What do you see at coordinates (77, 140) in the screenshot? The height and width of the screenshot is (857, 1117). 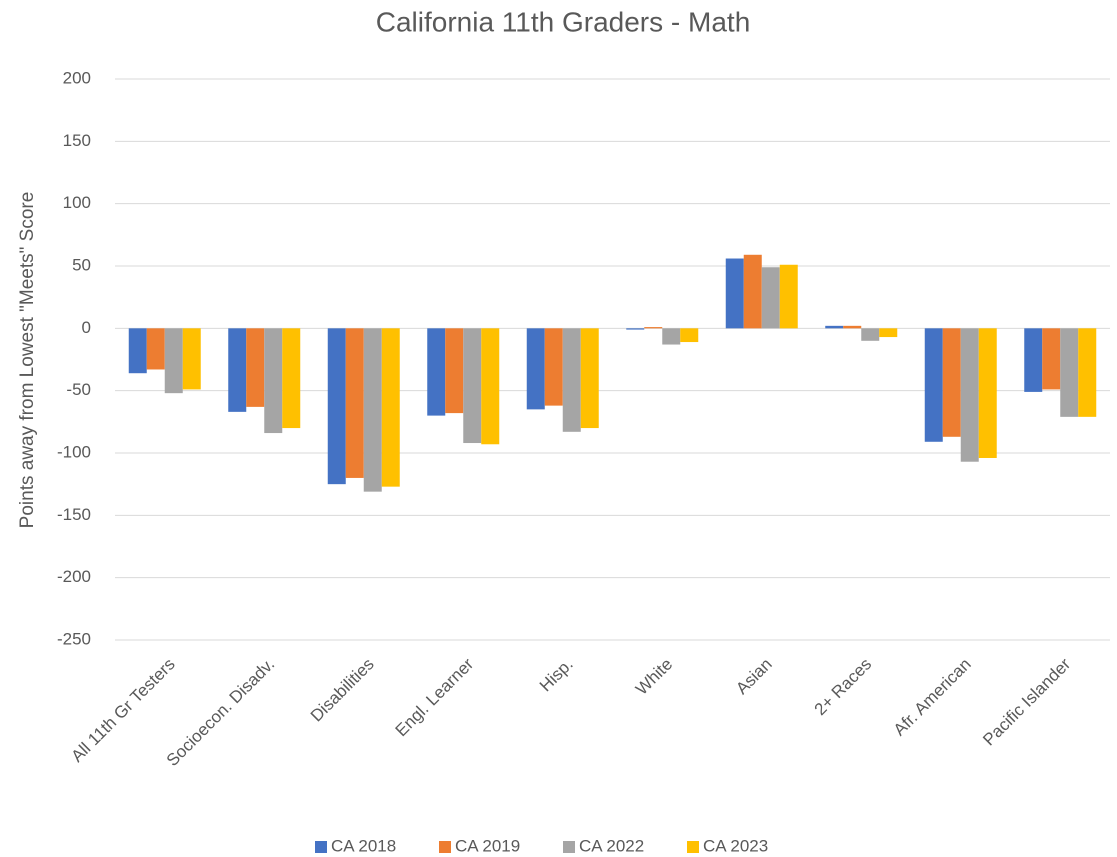 I see `y-tick-label: 150` at bounding box center [77, 140].